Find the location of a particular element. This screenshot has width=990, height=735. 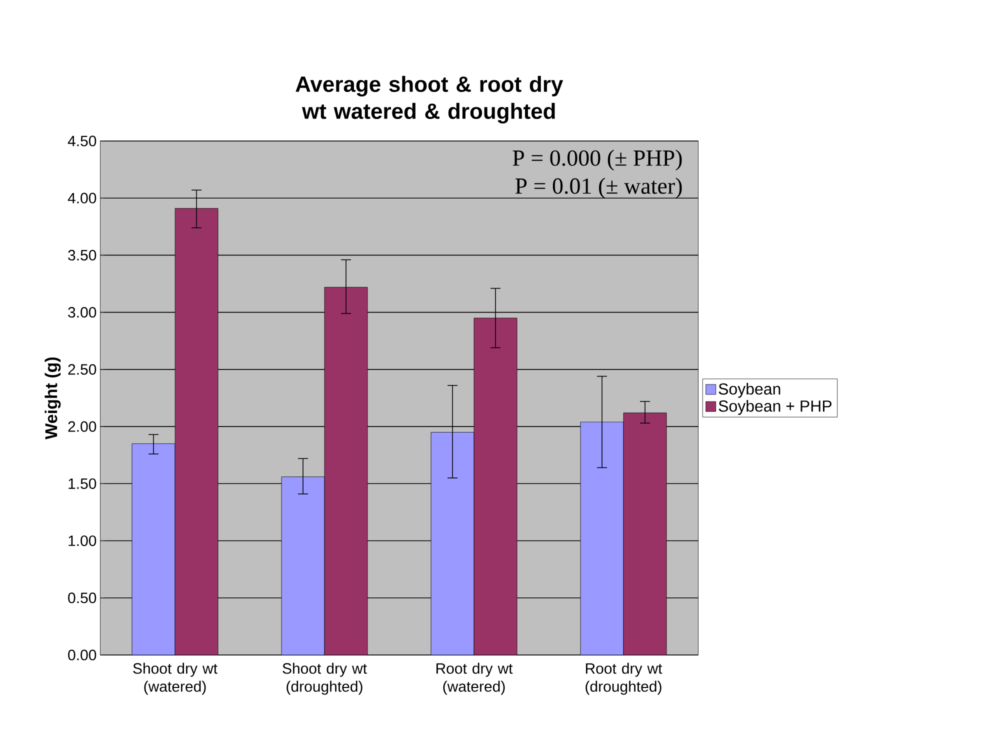

legend-label: Soybean + PHP is located at coordinates (775, 407).